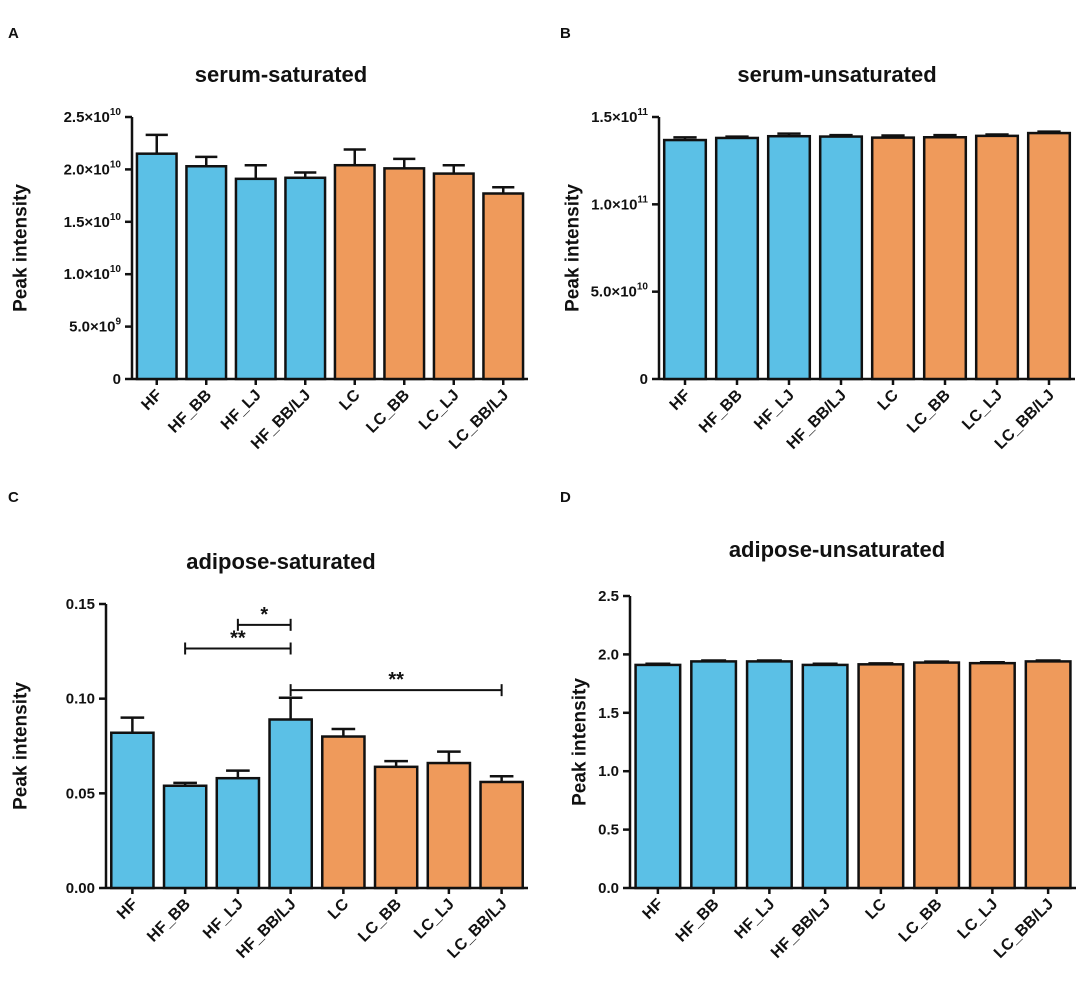 The height and width of the screenshot is (998, 1084). I want to click on panel-letter: A, so click(13, 33).